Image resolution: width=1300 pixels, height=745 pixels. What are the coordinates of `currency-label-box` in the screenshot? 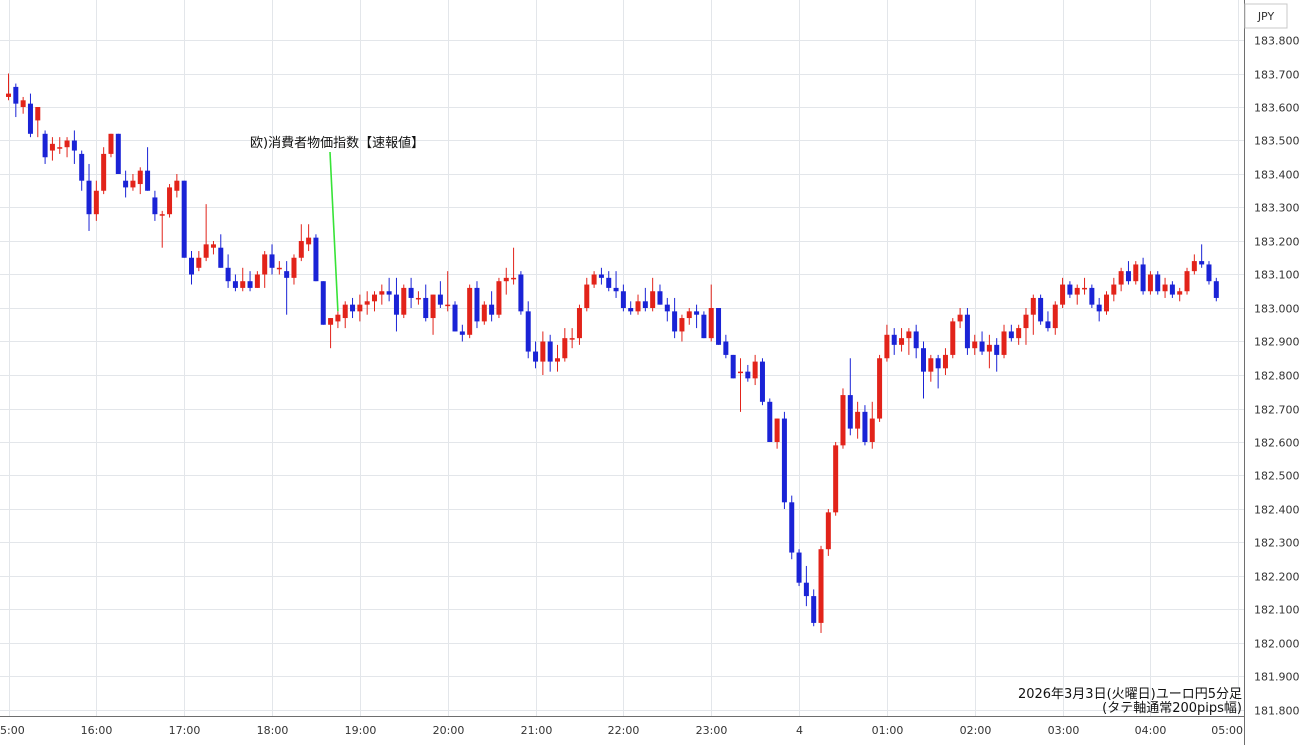 It's located at (1266, 16).